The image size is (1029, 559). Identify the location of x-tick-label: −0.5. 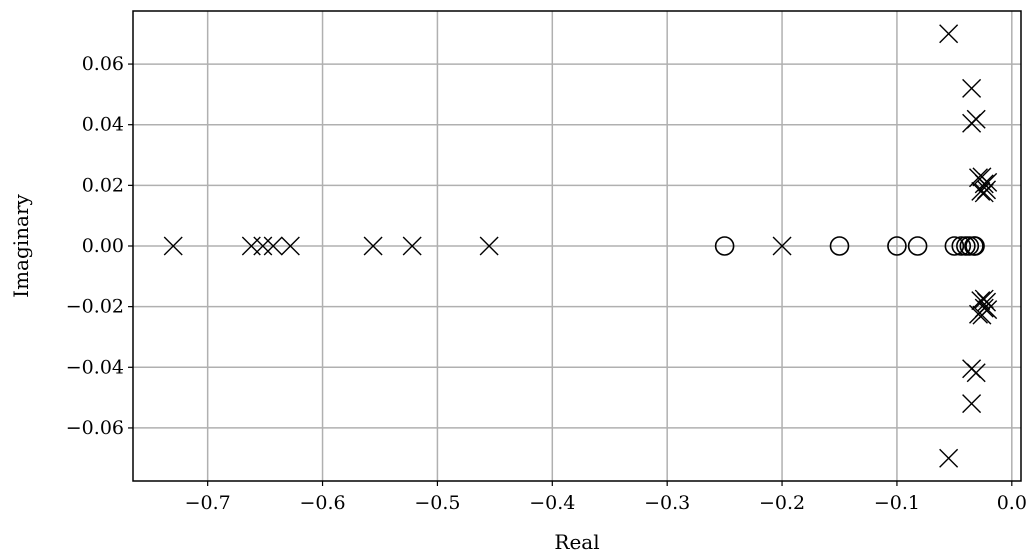
(437, 503).